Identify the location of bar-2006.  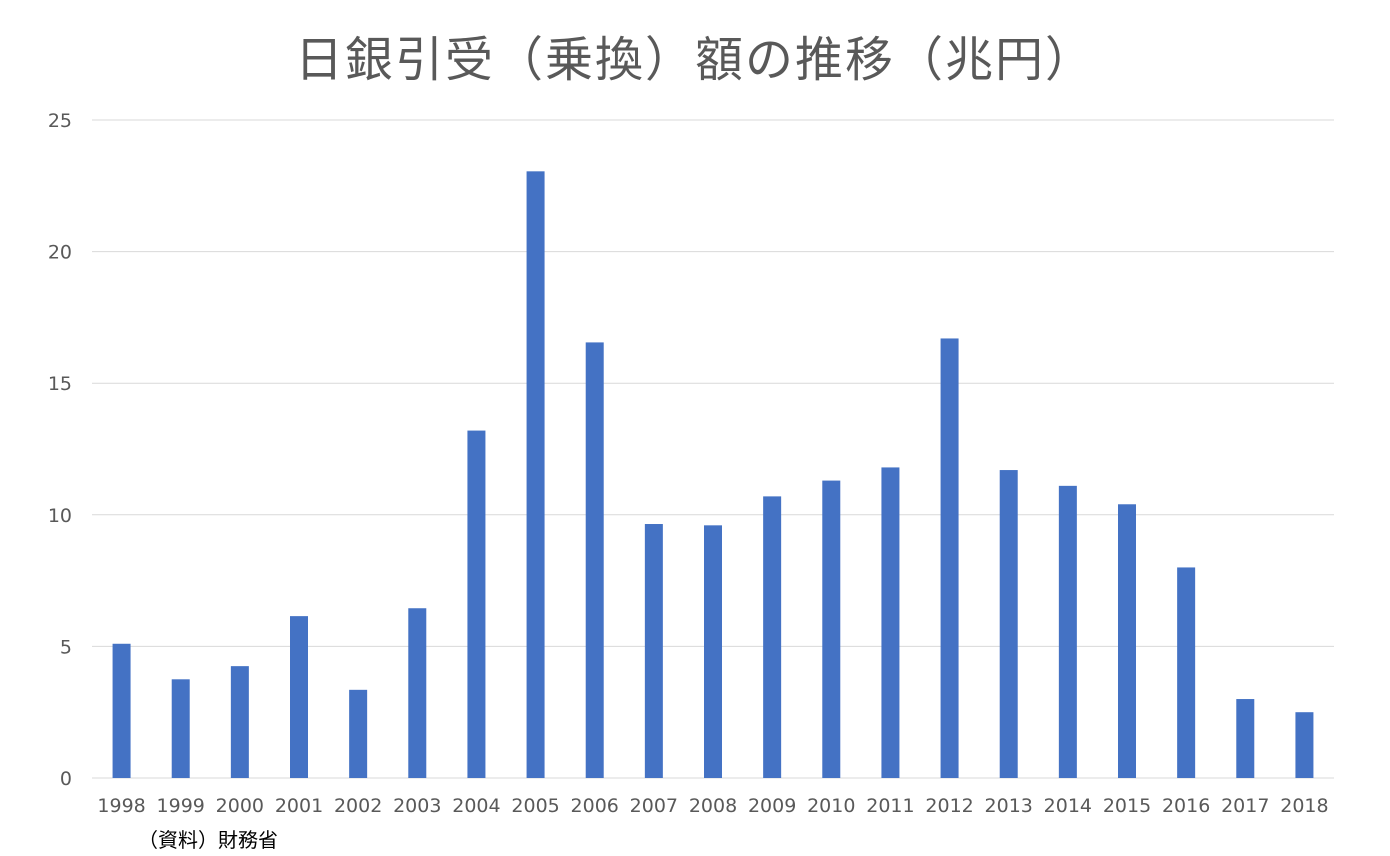
(594, 560).